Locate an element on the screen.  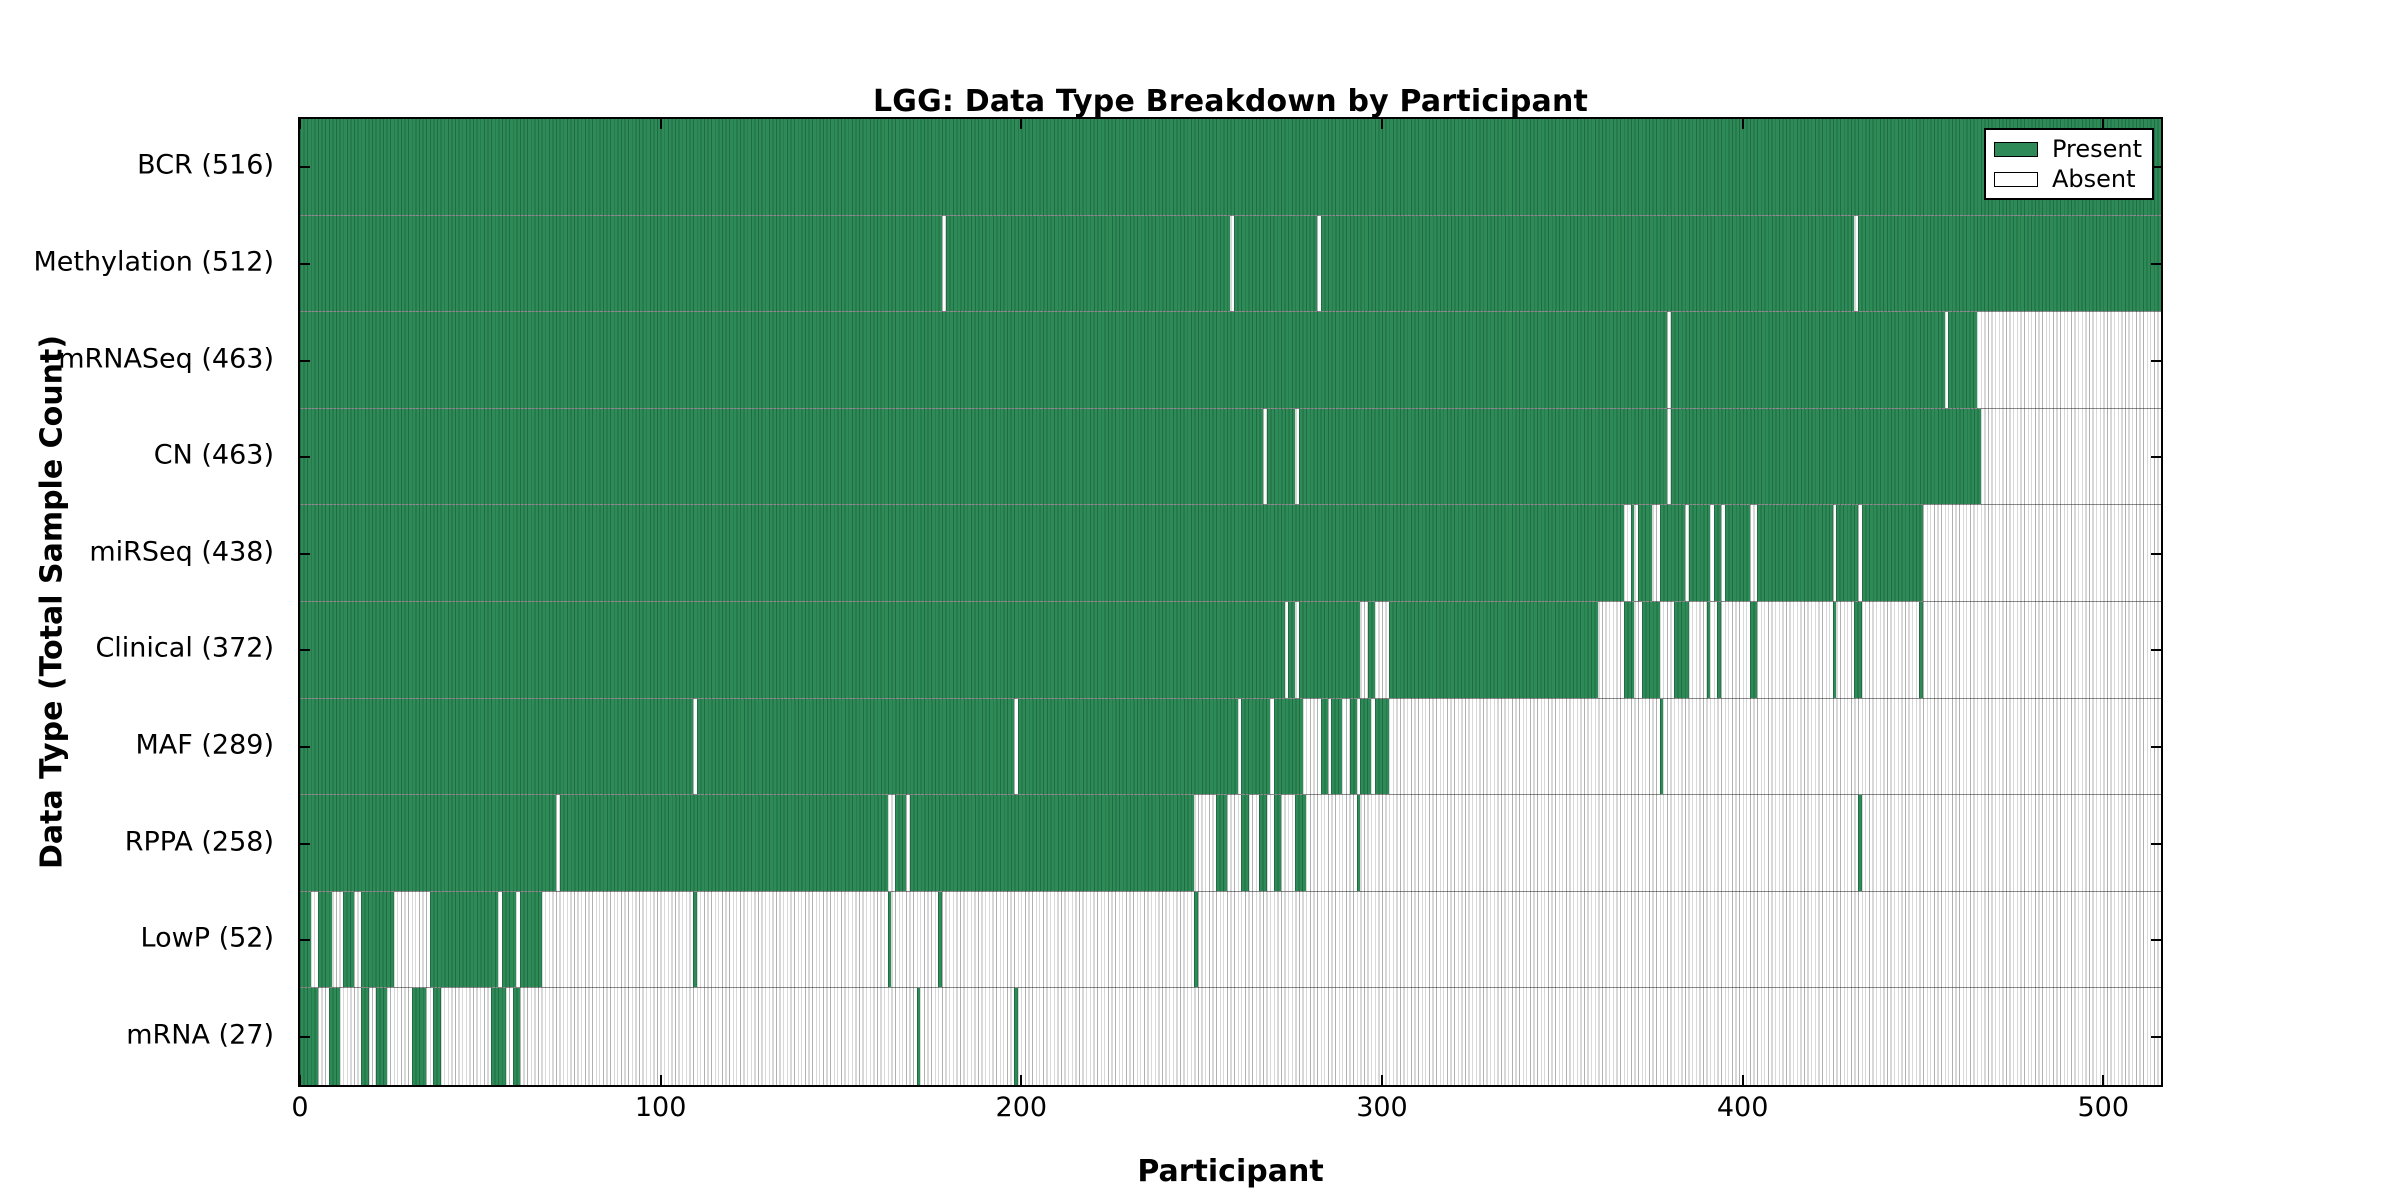
y-tick-label: mRNA (27) is located at coordinates (200, 1035).